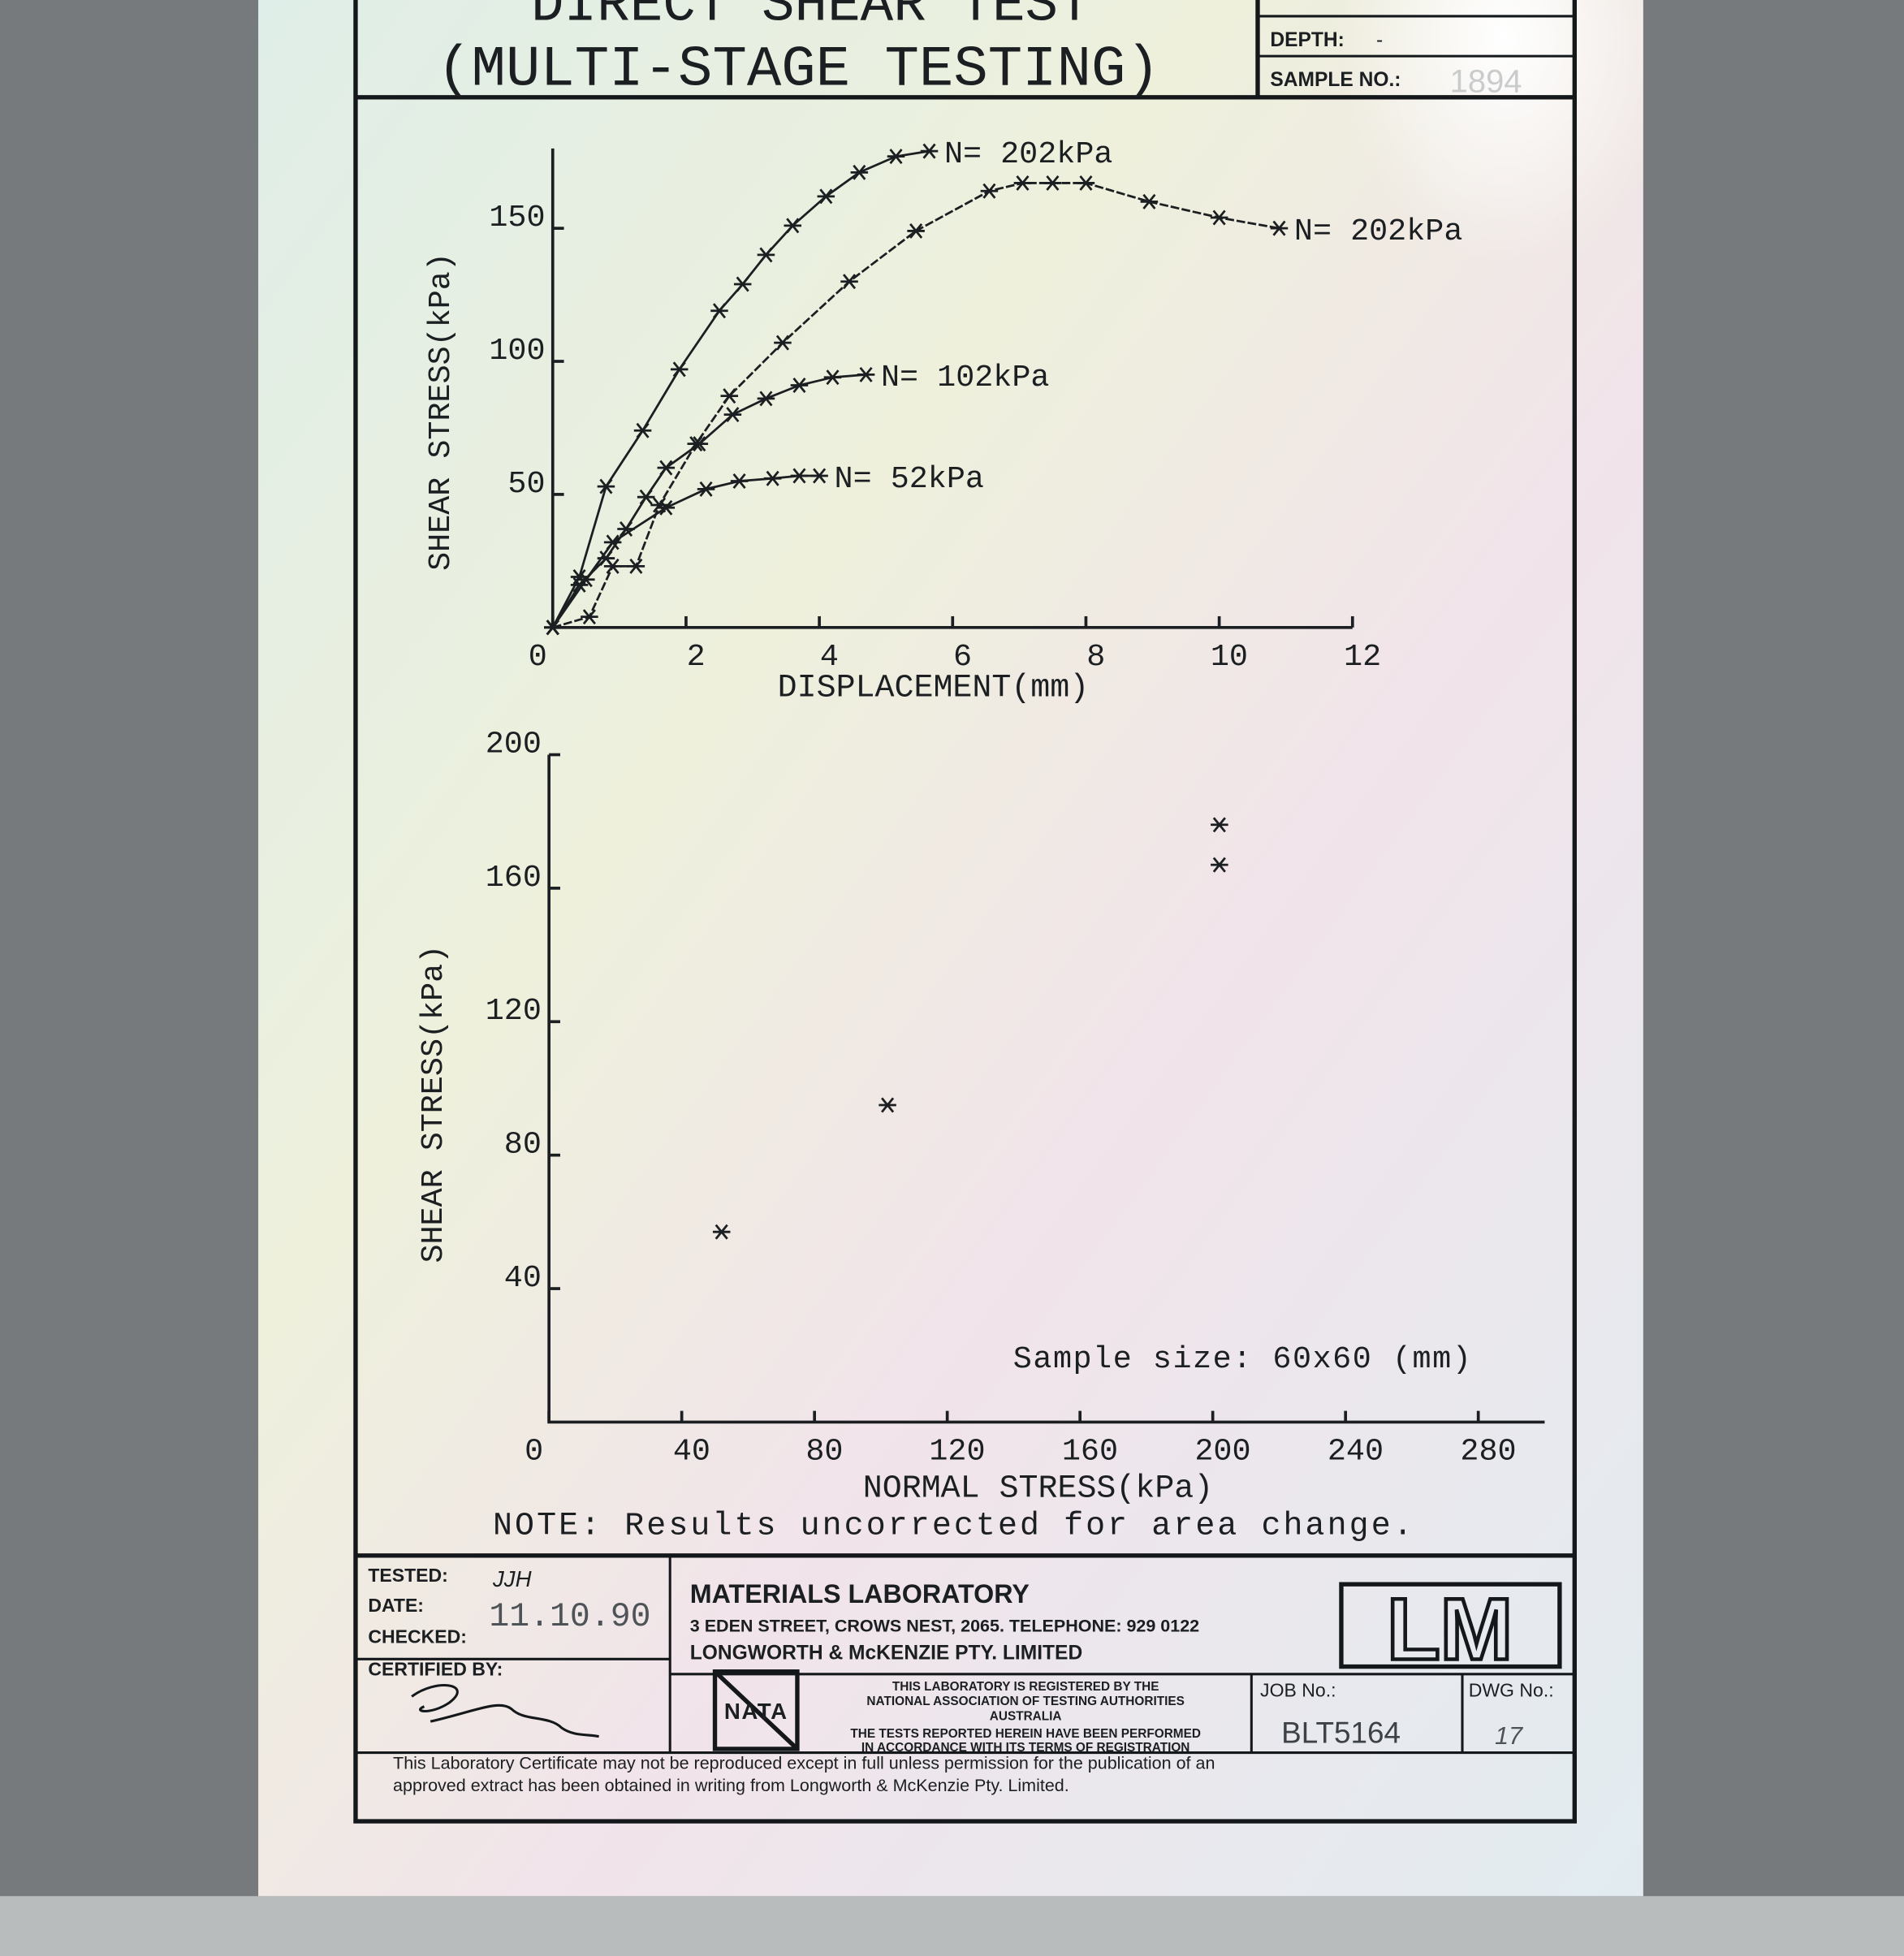  I want to click on nata-text: AUSTRALIA, so click(1026, 1717).